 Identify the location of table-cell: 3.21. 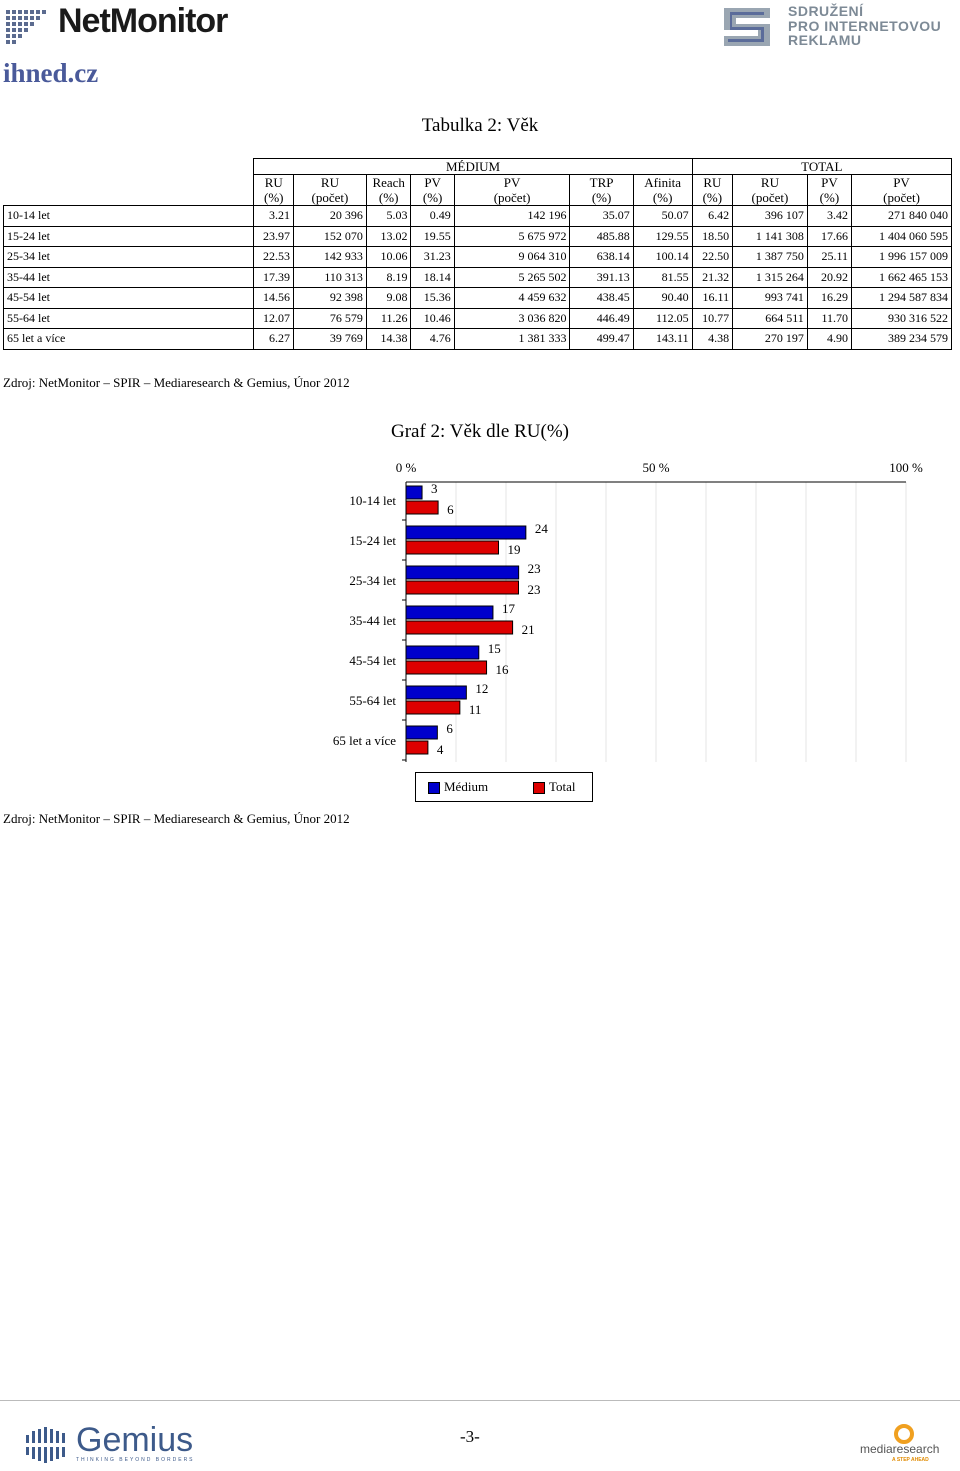
(274, 216).